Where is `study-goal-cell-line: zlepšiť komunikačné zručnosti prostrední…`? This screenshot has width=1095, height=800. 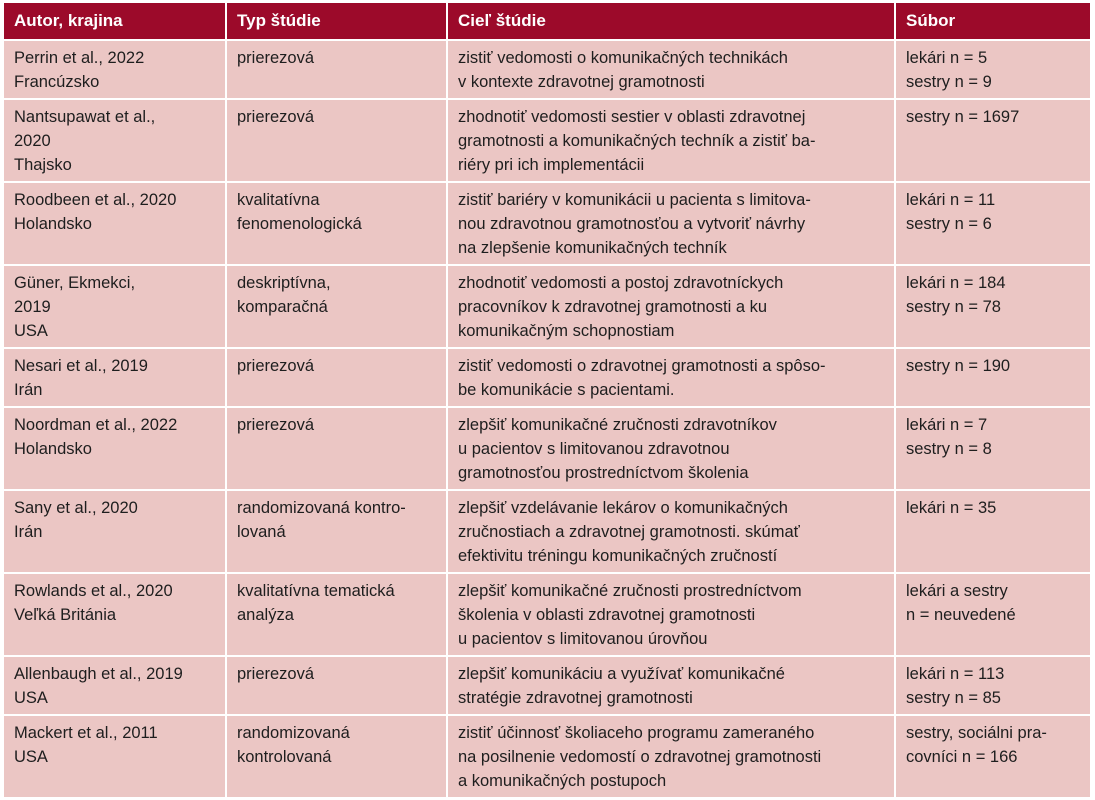 study-goal-cell-line: zlepšiť komunikačné zručnosti prostrední… is located at coordinates (630, 591).